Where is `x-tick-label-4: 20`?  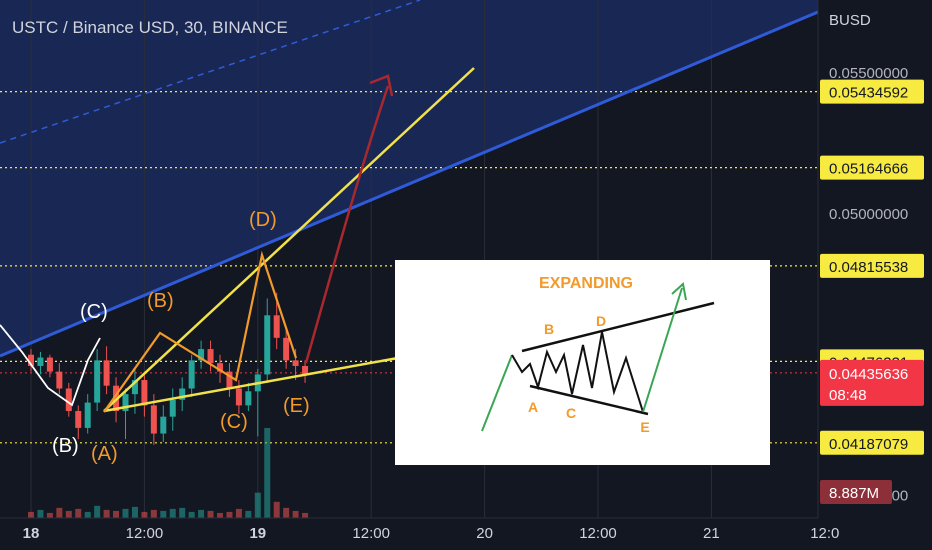 x-tick-label-4: 20 is located at coordinates (484, 533).